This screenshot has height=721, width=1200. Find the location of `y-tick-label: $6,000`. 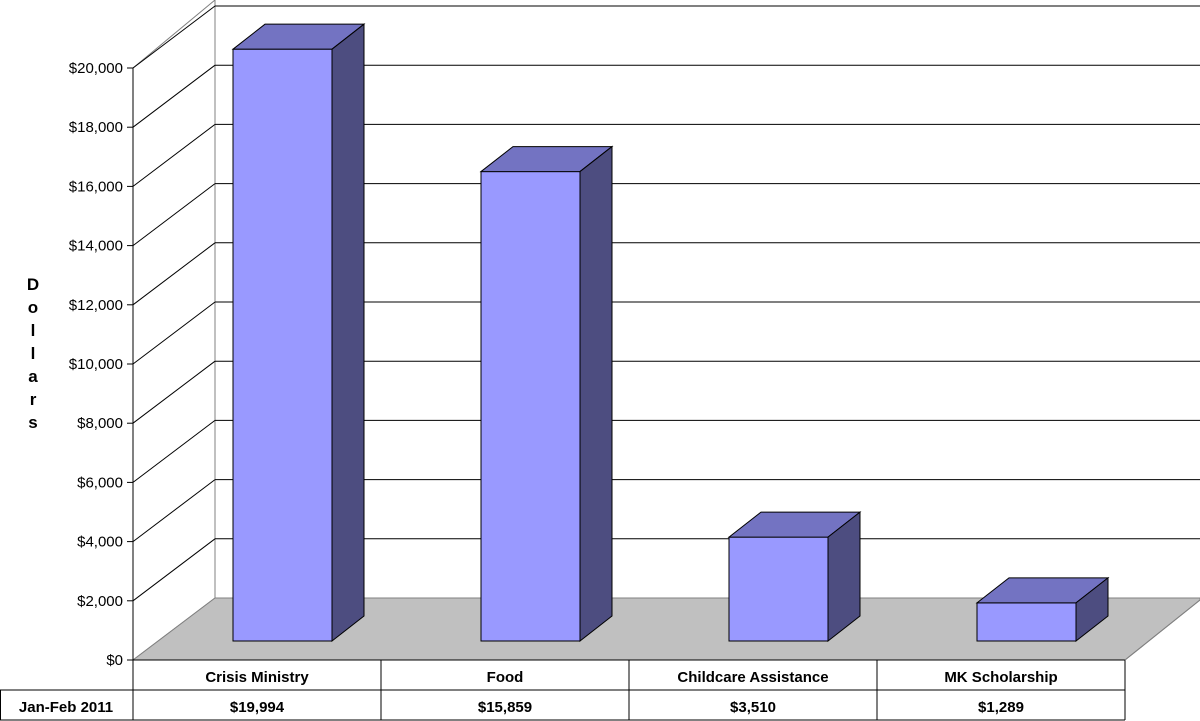

y-tick-label: $6,000 is located at coordinates (100, 482).